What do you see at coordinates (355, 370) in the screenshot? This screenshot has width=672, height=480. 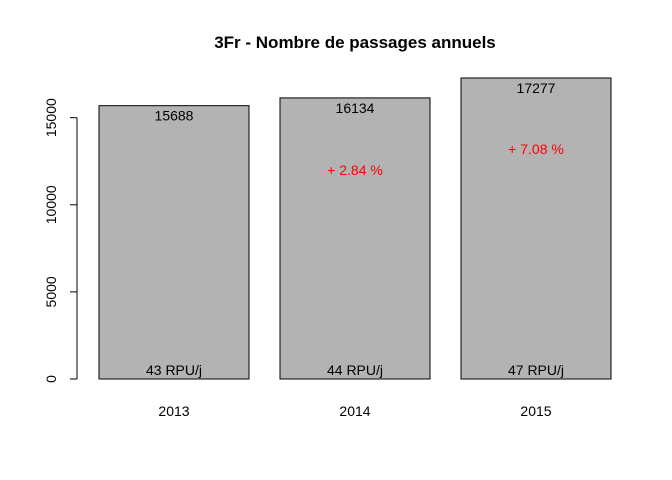 I see `bar-rpu-label: 44 RPU/j` at bounding box center [355, 370].